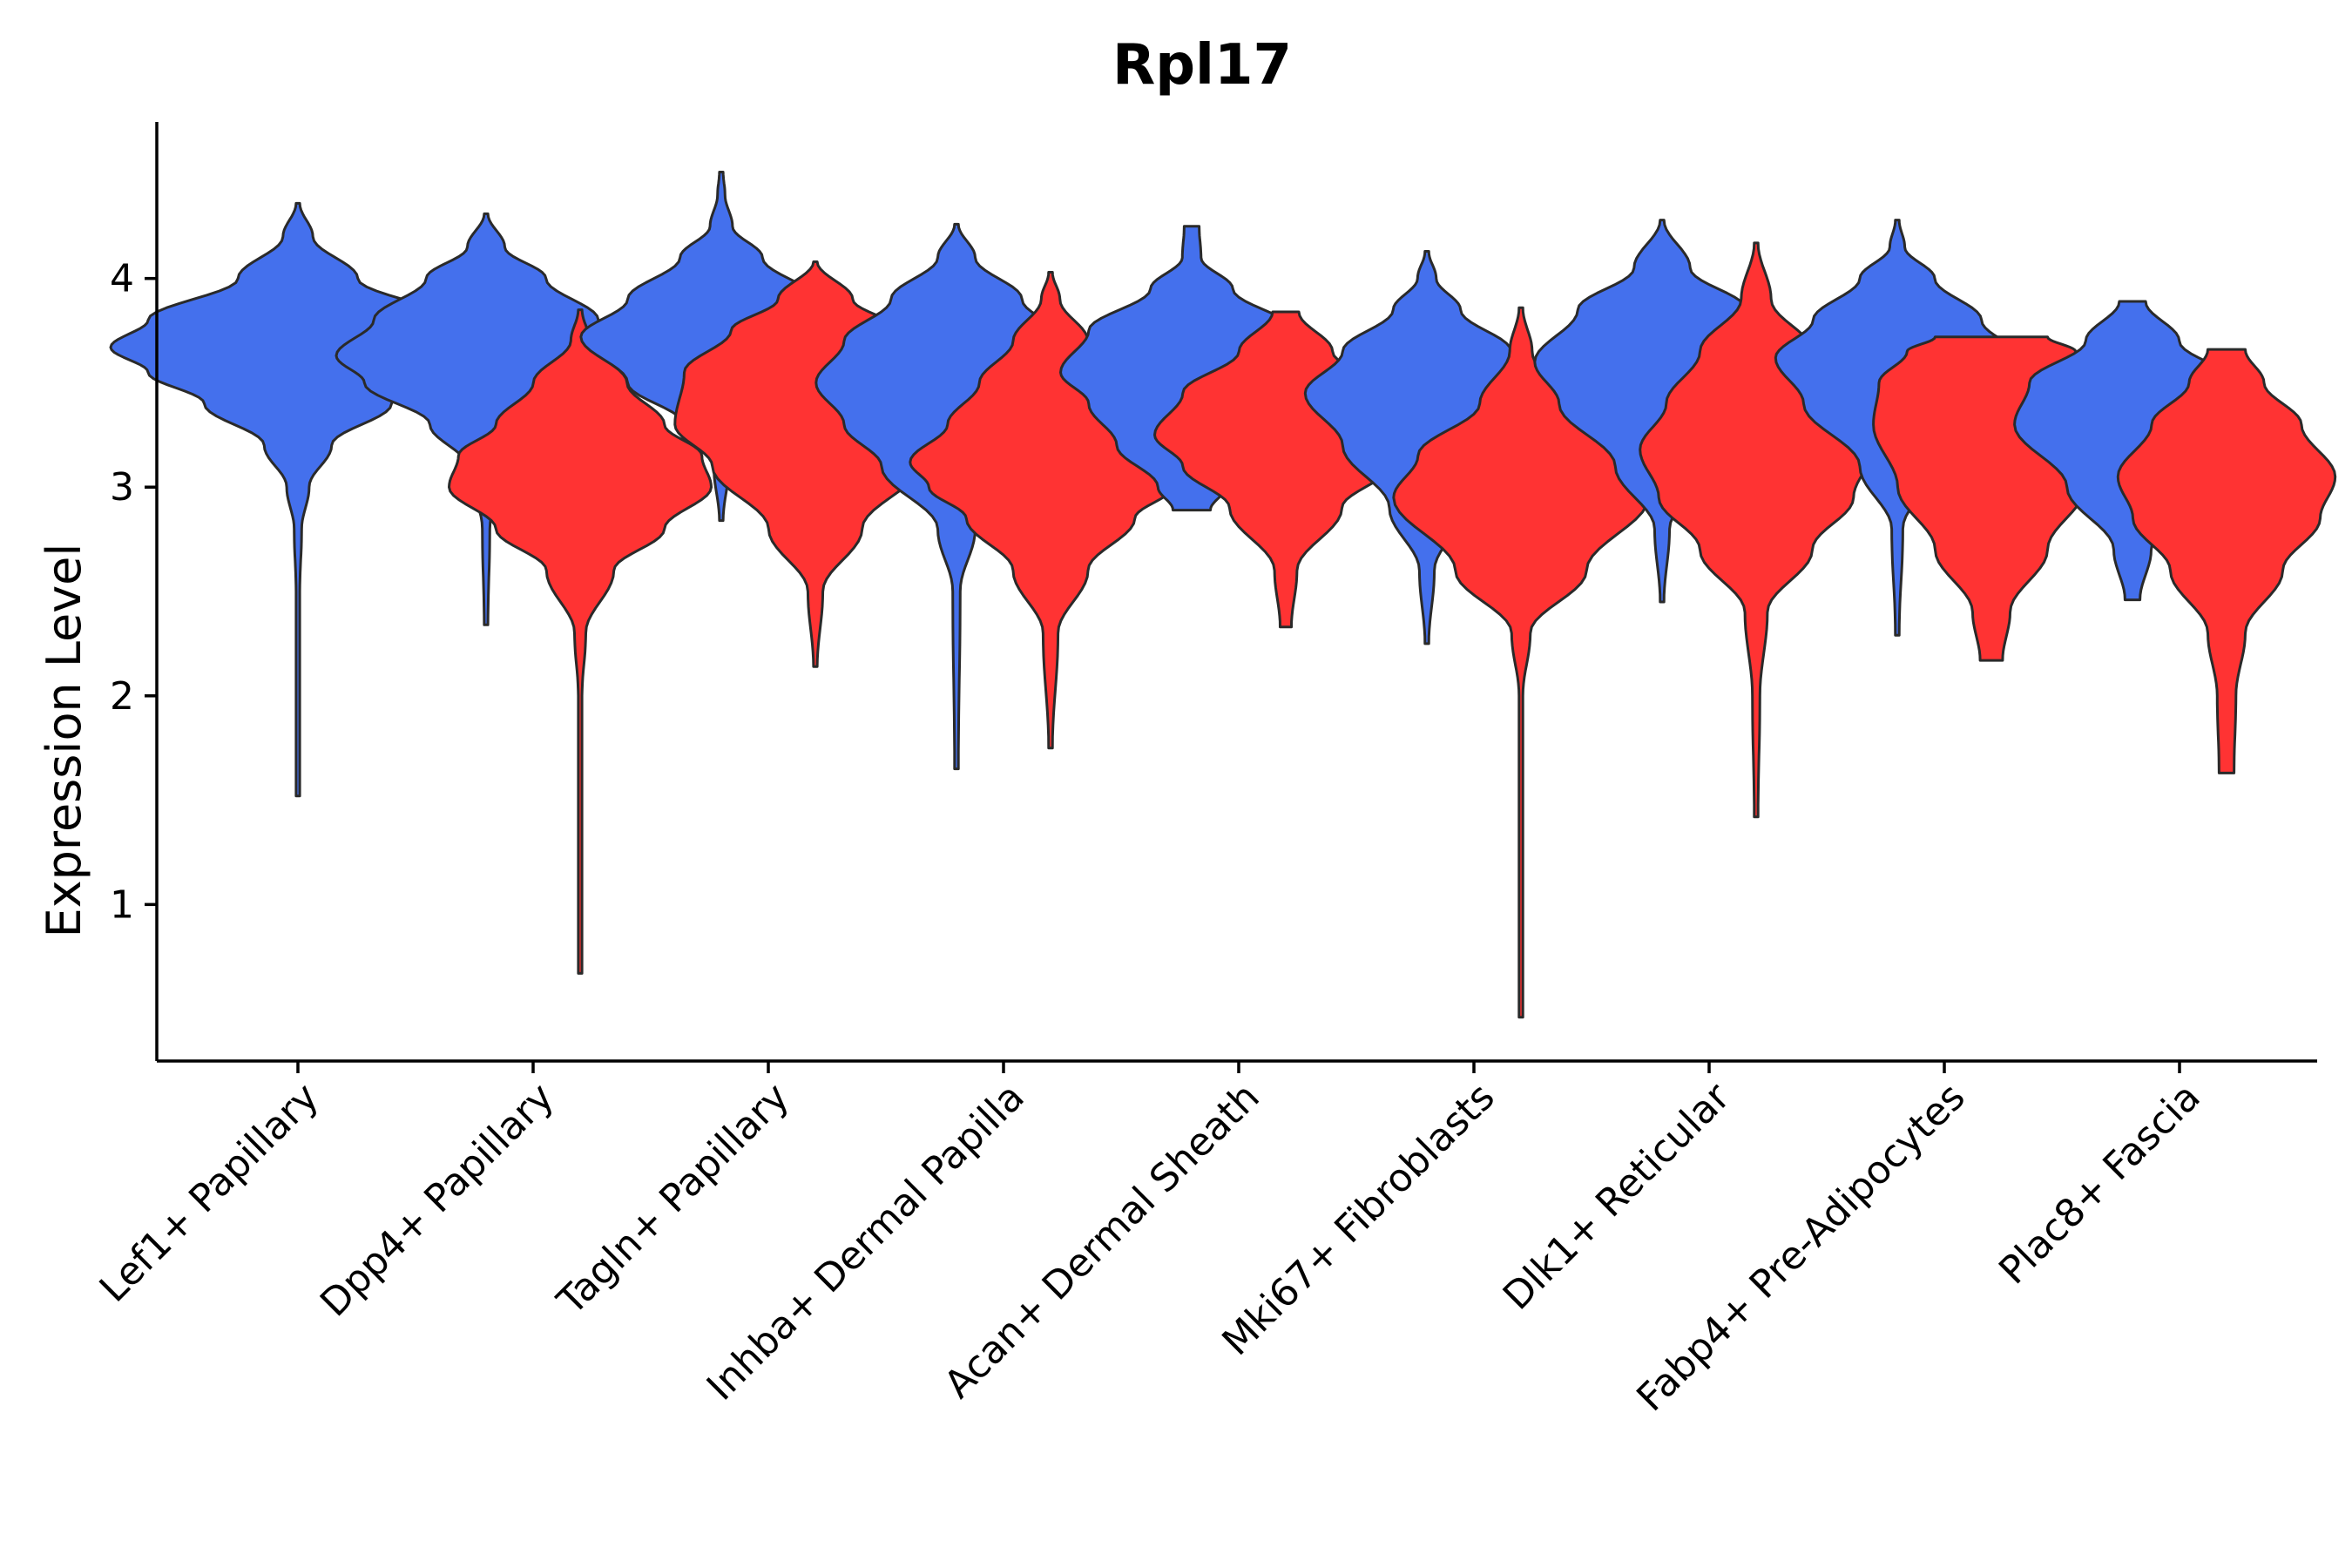  What do you see at coordinates (1521, 662) in the screenshot?
I see `violin-6-group2` at bounding box center [1521, 662].